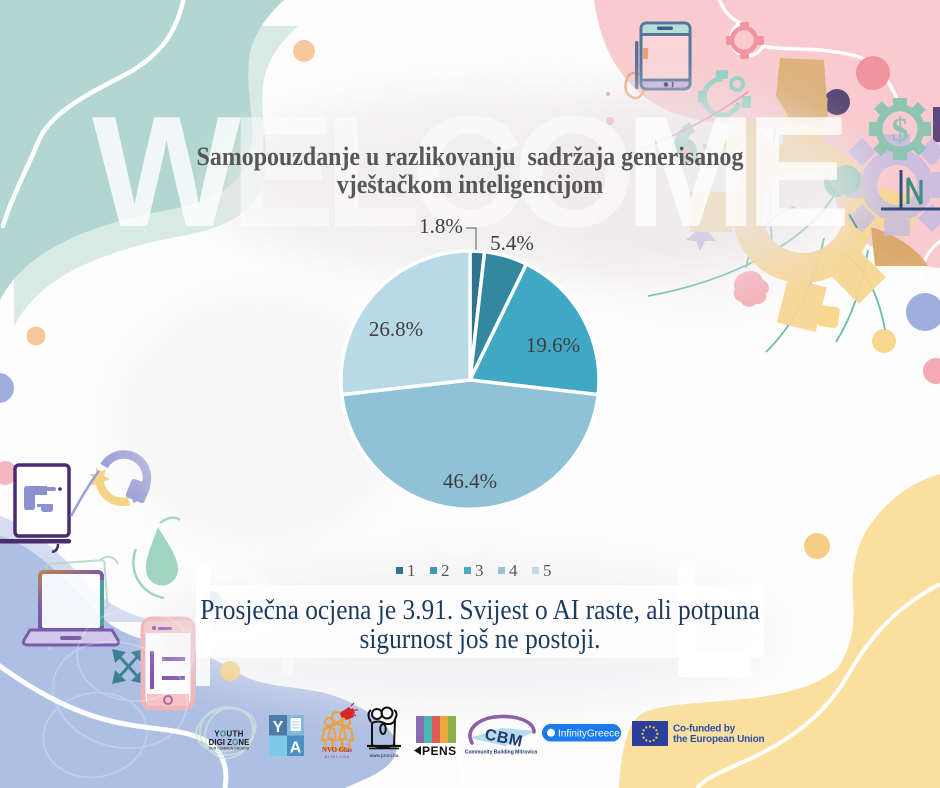  What do you see at coordinates (229, 749) in the screenshot?
I see `svg-text: OUR COMMON GROUND` at bounding box center [229, 749].